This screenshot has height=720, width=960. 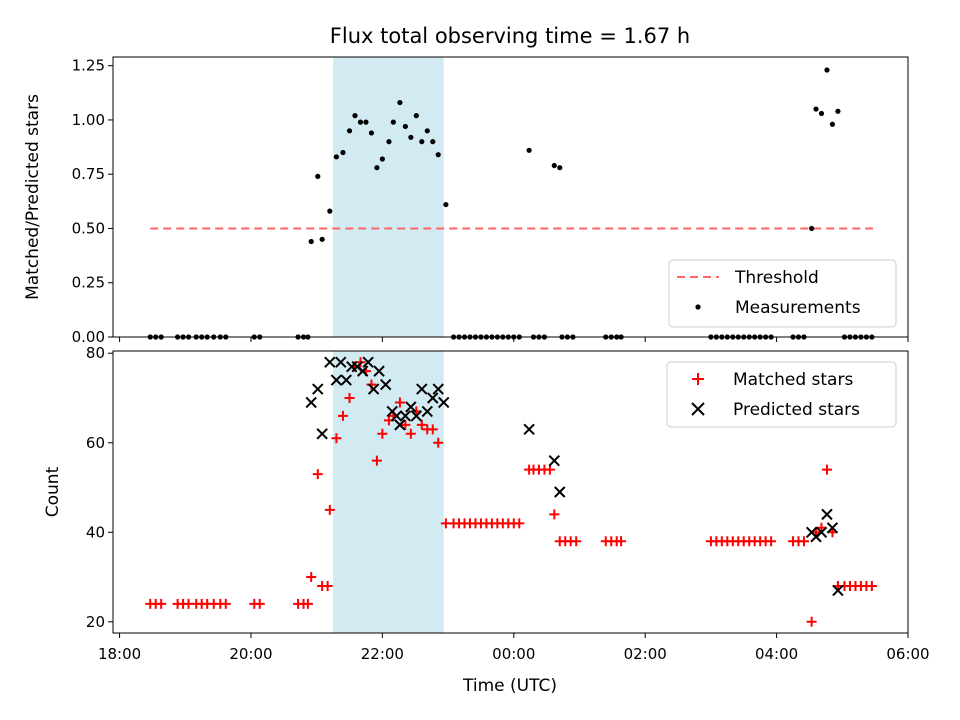 I want to click on y-tick-label: 0.25, so click(x=88, y=283).